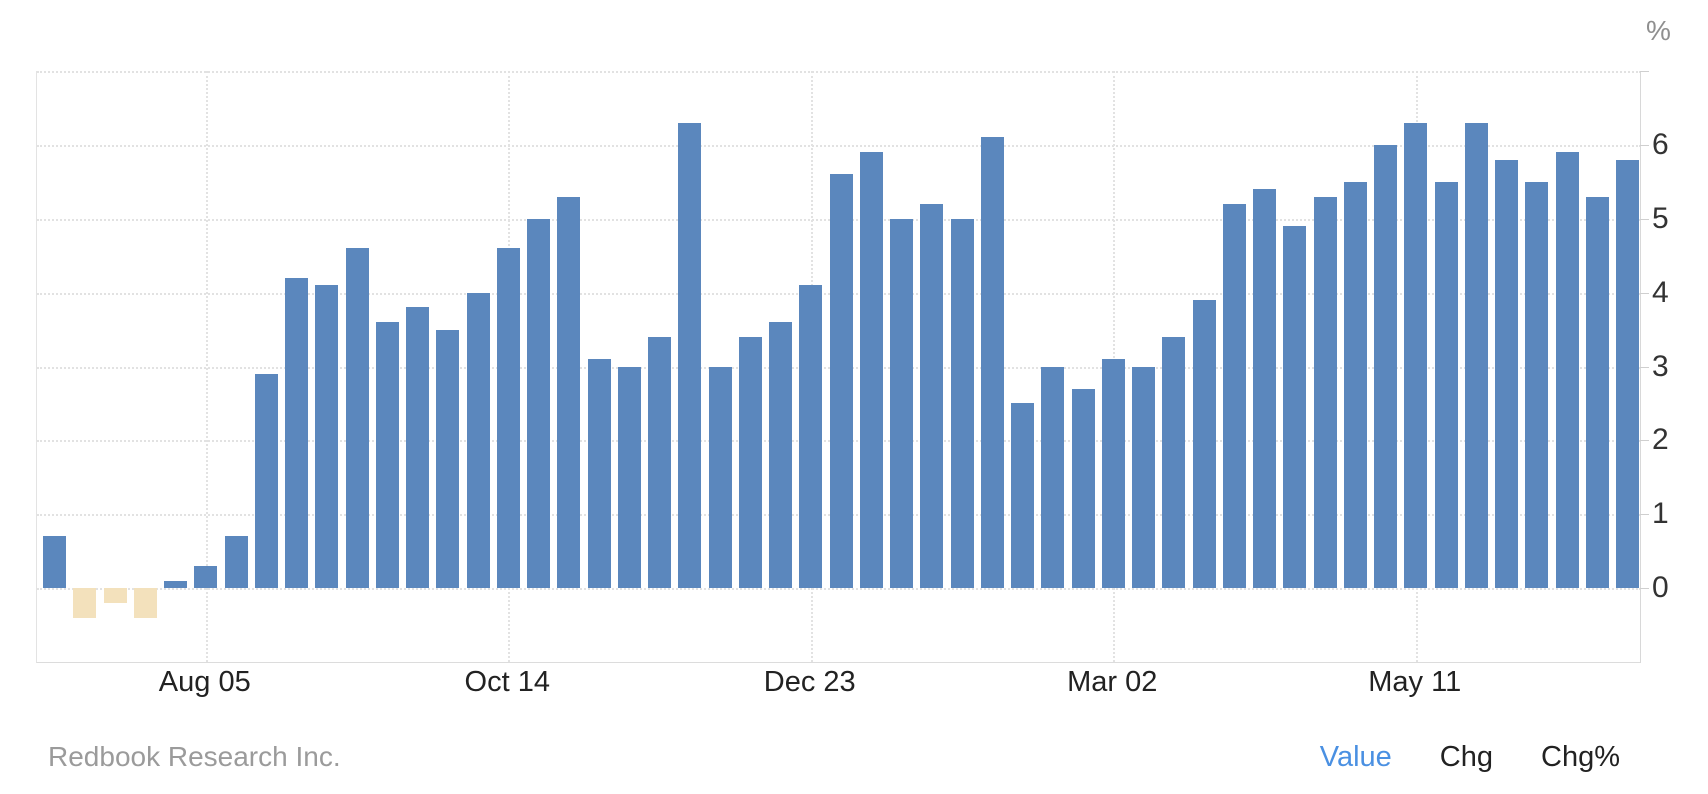 This screenshot has height=794, width=1708. What do you see at coordinates (809, 682) in the screenshot?
I see `x-tick-label-dec-23: Dec 23` at bounding box center [809, 682].